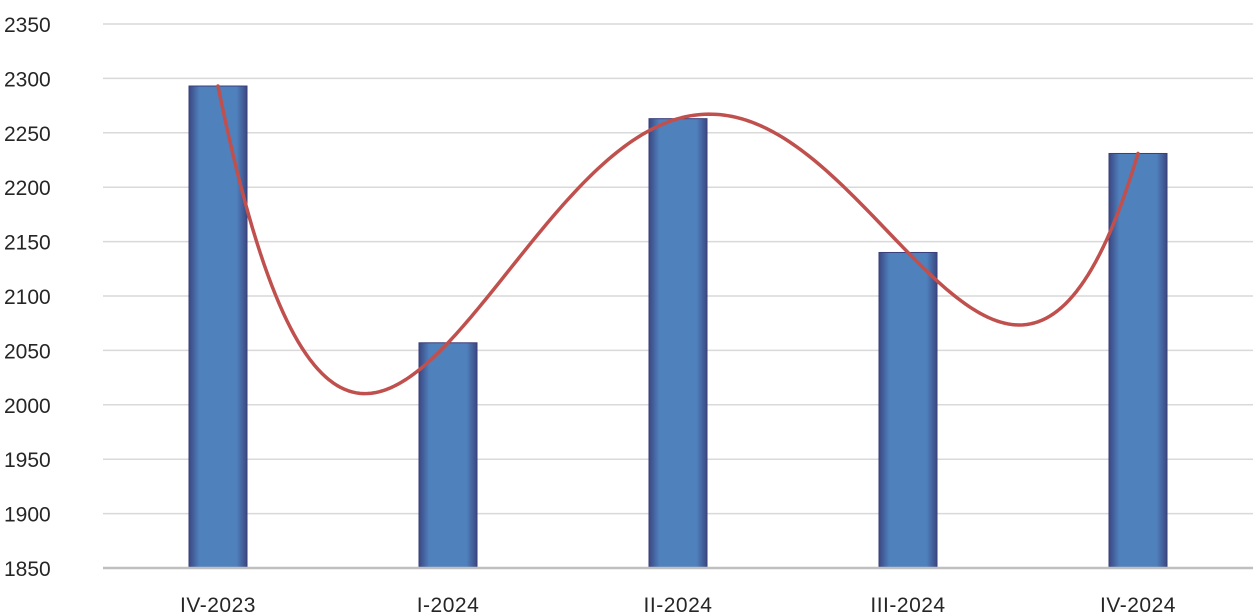 This screenshot has width=1253, height=613. I want to click on y-tick-label: 2350, so click(27, 25).